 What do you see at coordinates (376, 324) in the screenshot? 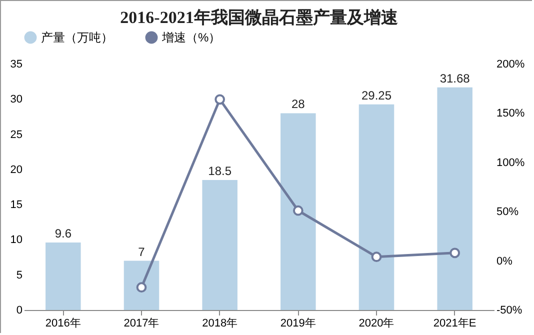
I see `x-tick-label: 2020年` at bounding box center [376, 324].